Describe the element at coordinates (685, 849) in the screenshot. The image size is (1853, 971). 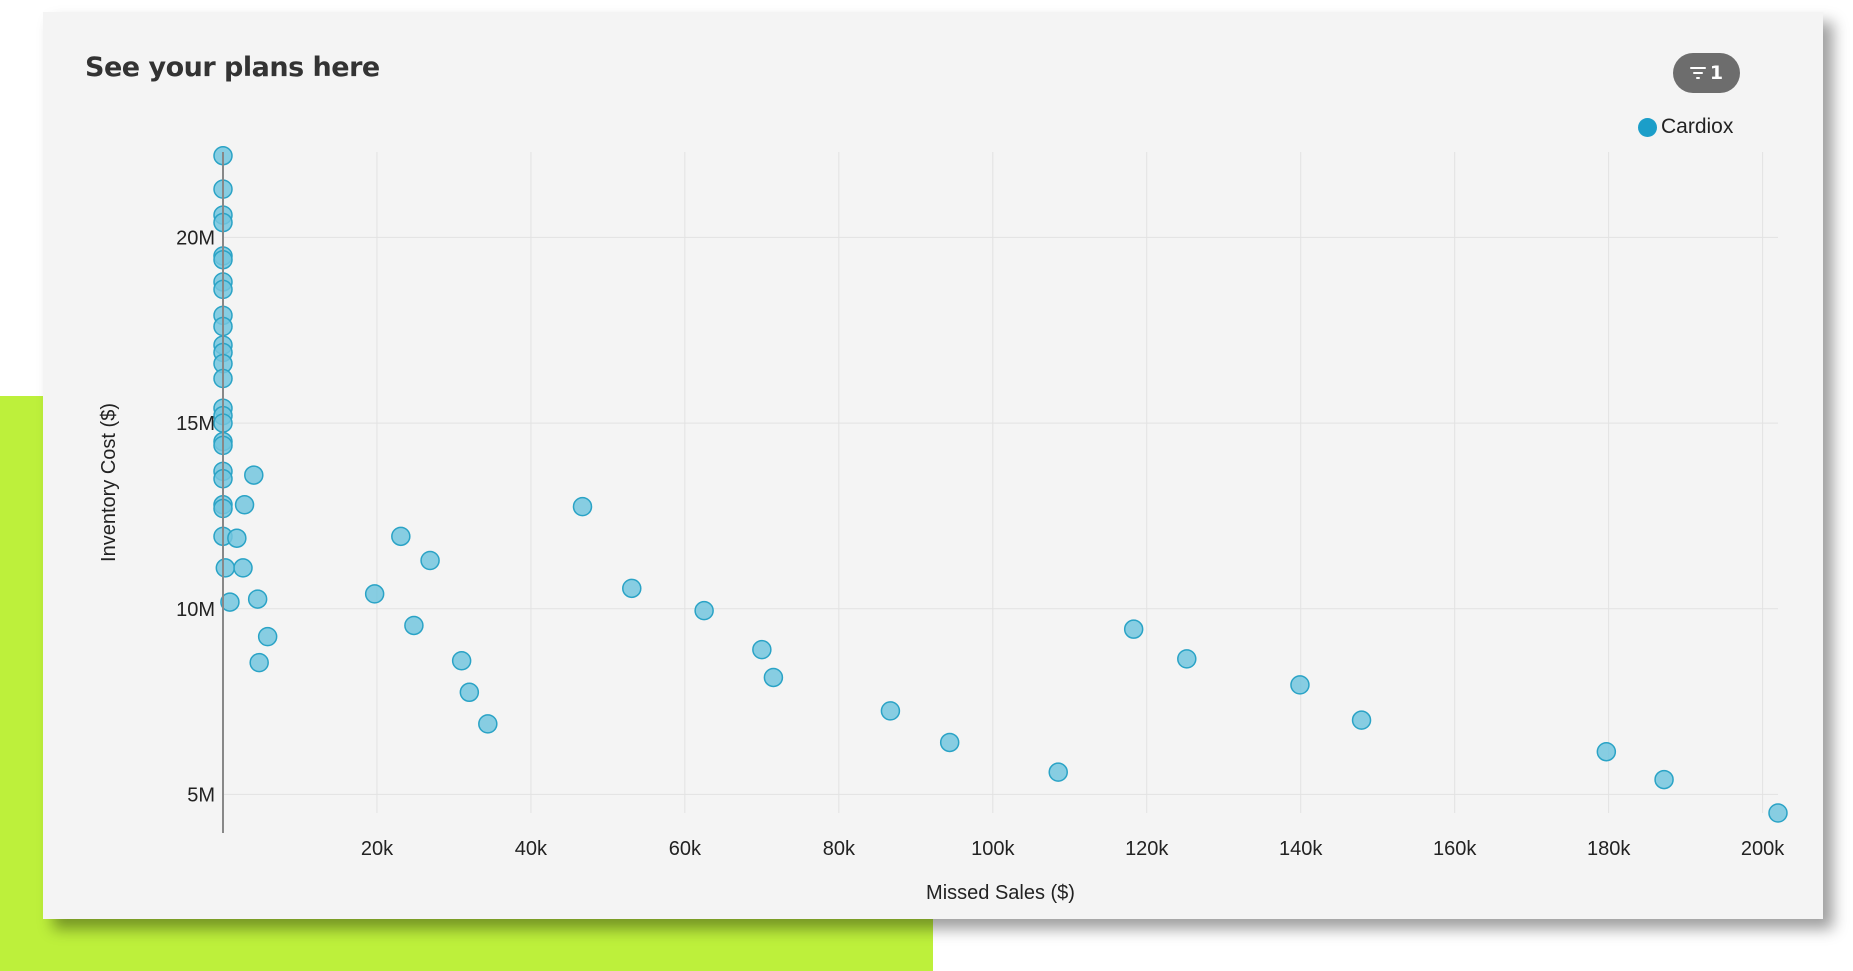
I see `x-tick-label: 60k` at that location.